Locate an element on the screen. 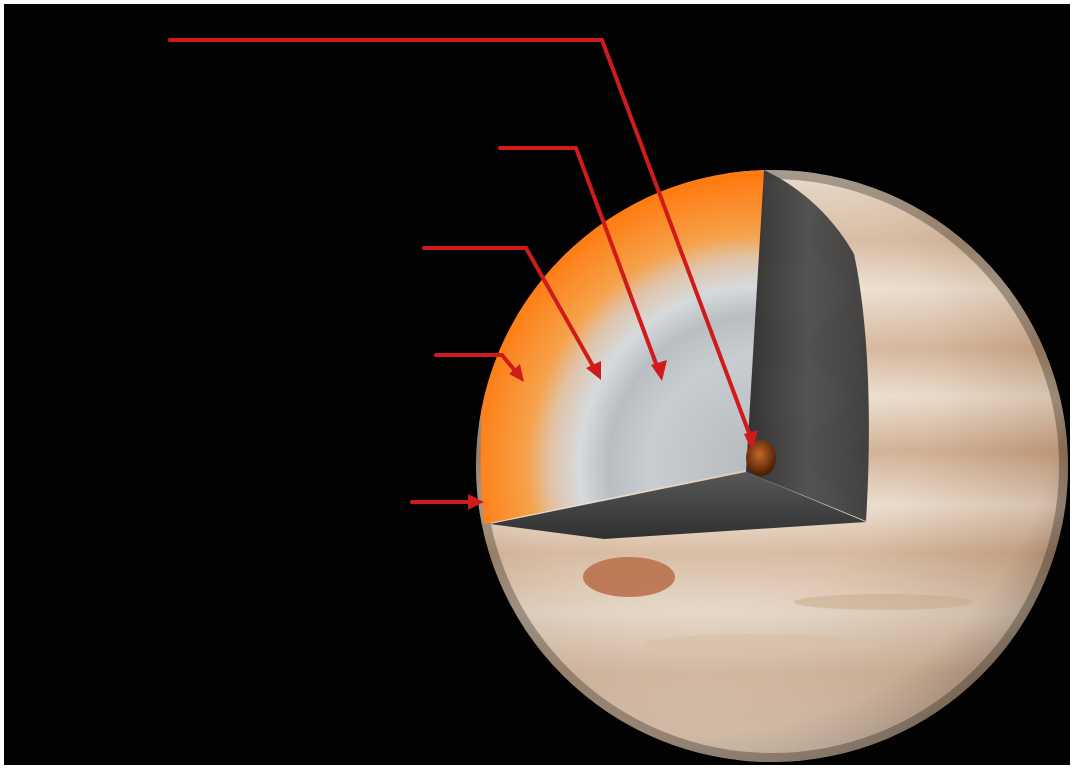 This screenshot has width=1074, height=769. arrow-outer-layer is located at coordinates (479, 367).